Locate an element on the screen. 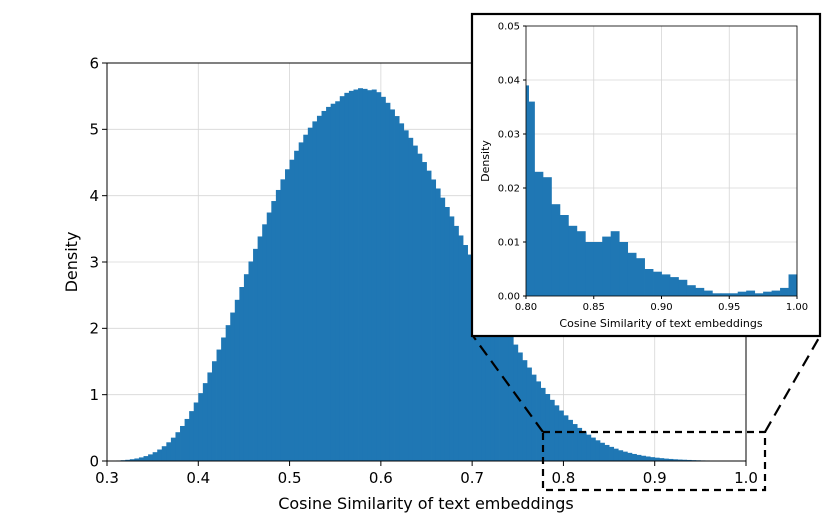 This screenshot has height=519, width=830. y-tick-label: 0.05 is located at coordinates (509, 27).